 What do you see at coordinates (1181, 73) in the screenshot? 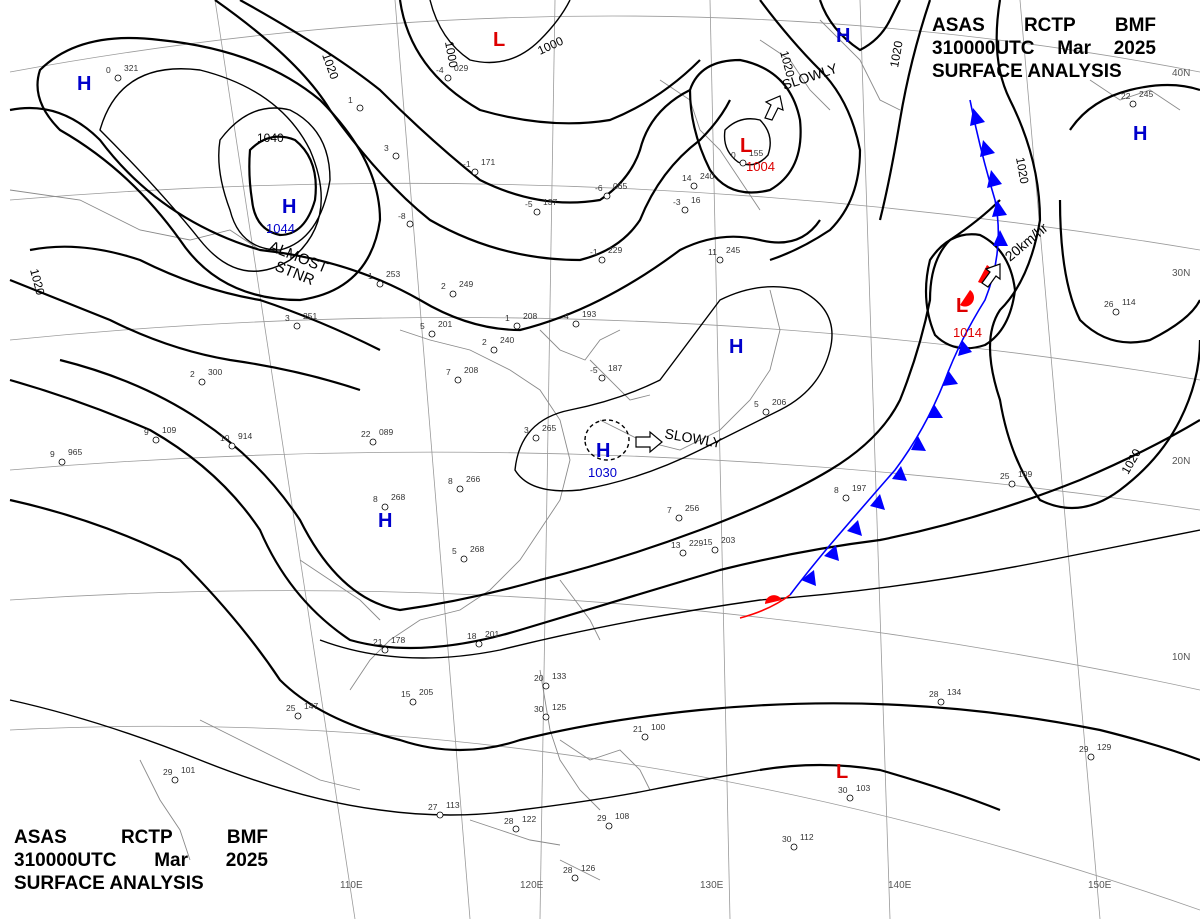
I see `lat-label: 40N` at bounding box center [1181, 73].